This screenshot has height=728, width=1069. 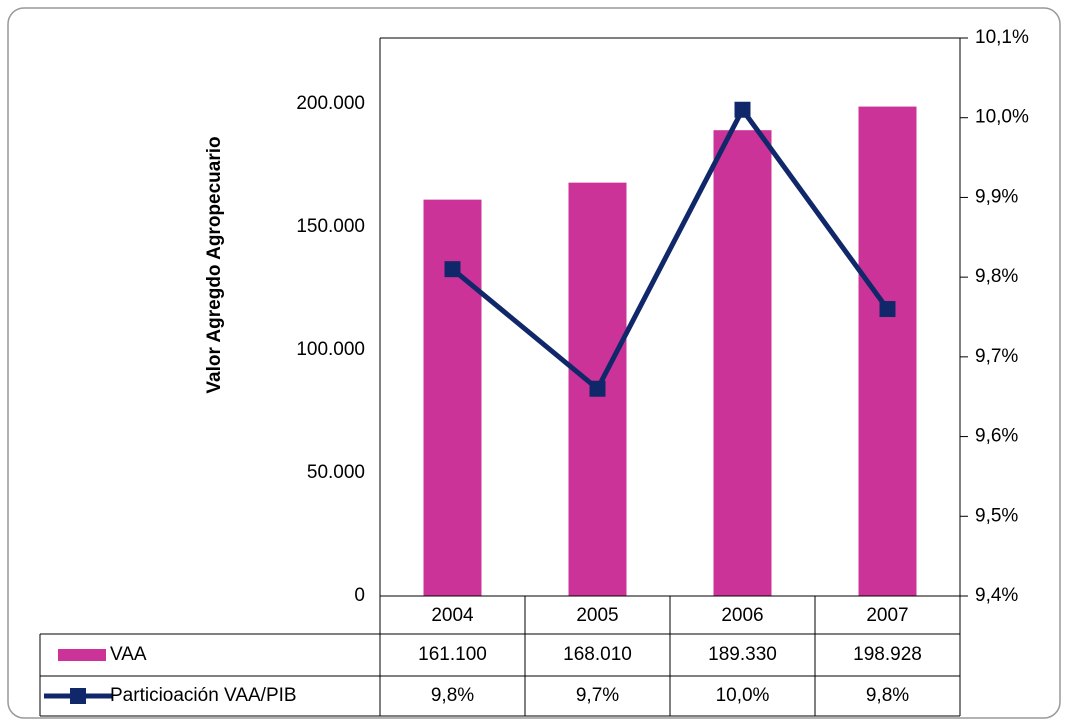 I want to click on y2-tick-label: 9,9%, so click(x=996, y=196).